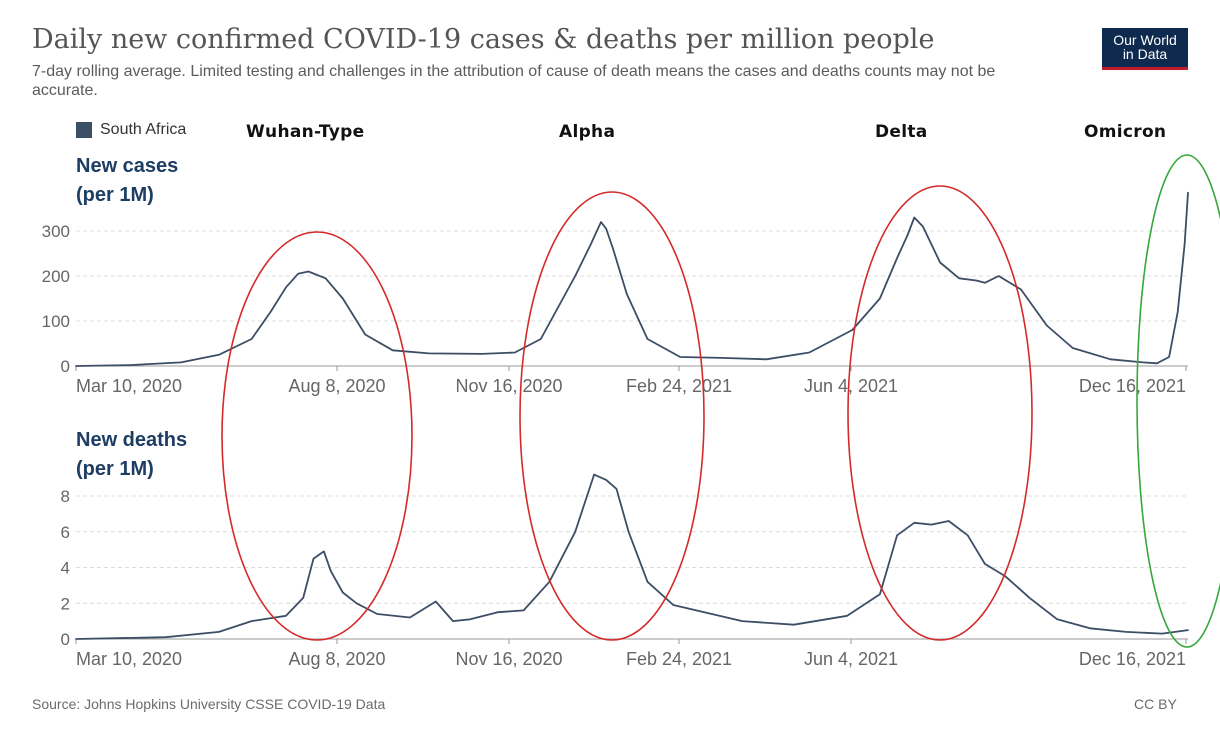  What do you see at coordinates (1145, 54) in the screenshot?
I see `logo-line-2: in Data` at bounding box center [1145, 54].